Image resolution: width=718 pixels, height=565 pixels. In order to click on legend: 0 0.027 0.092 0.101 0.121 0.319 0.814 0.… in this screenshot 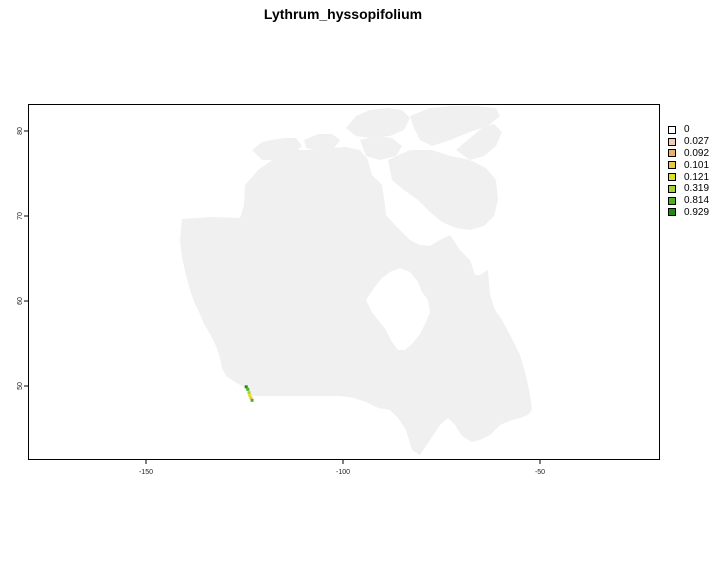, I will do `click(688, 171)`.